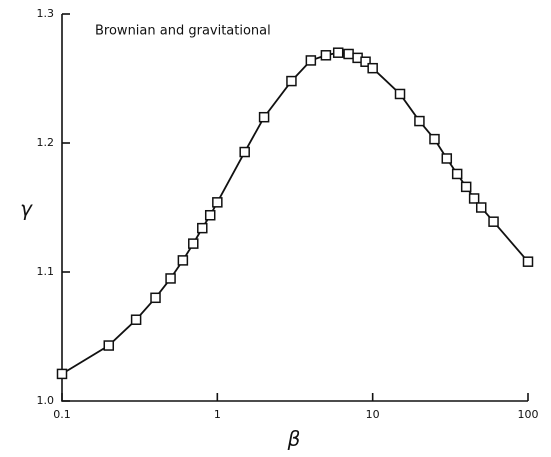  What do you see at coordinates (373, 414) in the screenshot?
I see `x-tick-label: 10` at bounding box center [373, 414].